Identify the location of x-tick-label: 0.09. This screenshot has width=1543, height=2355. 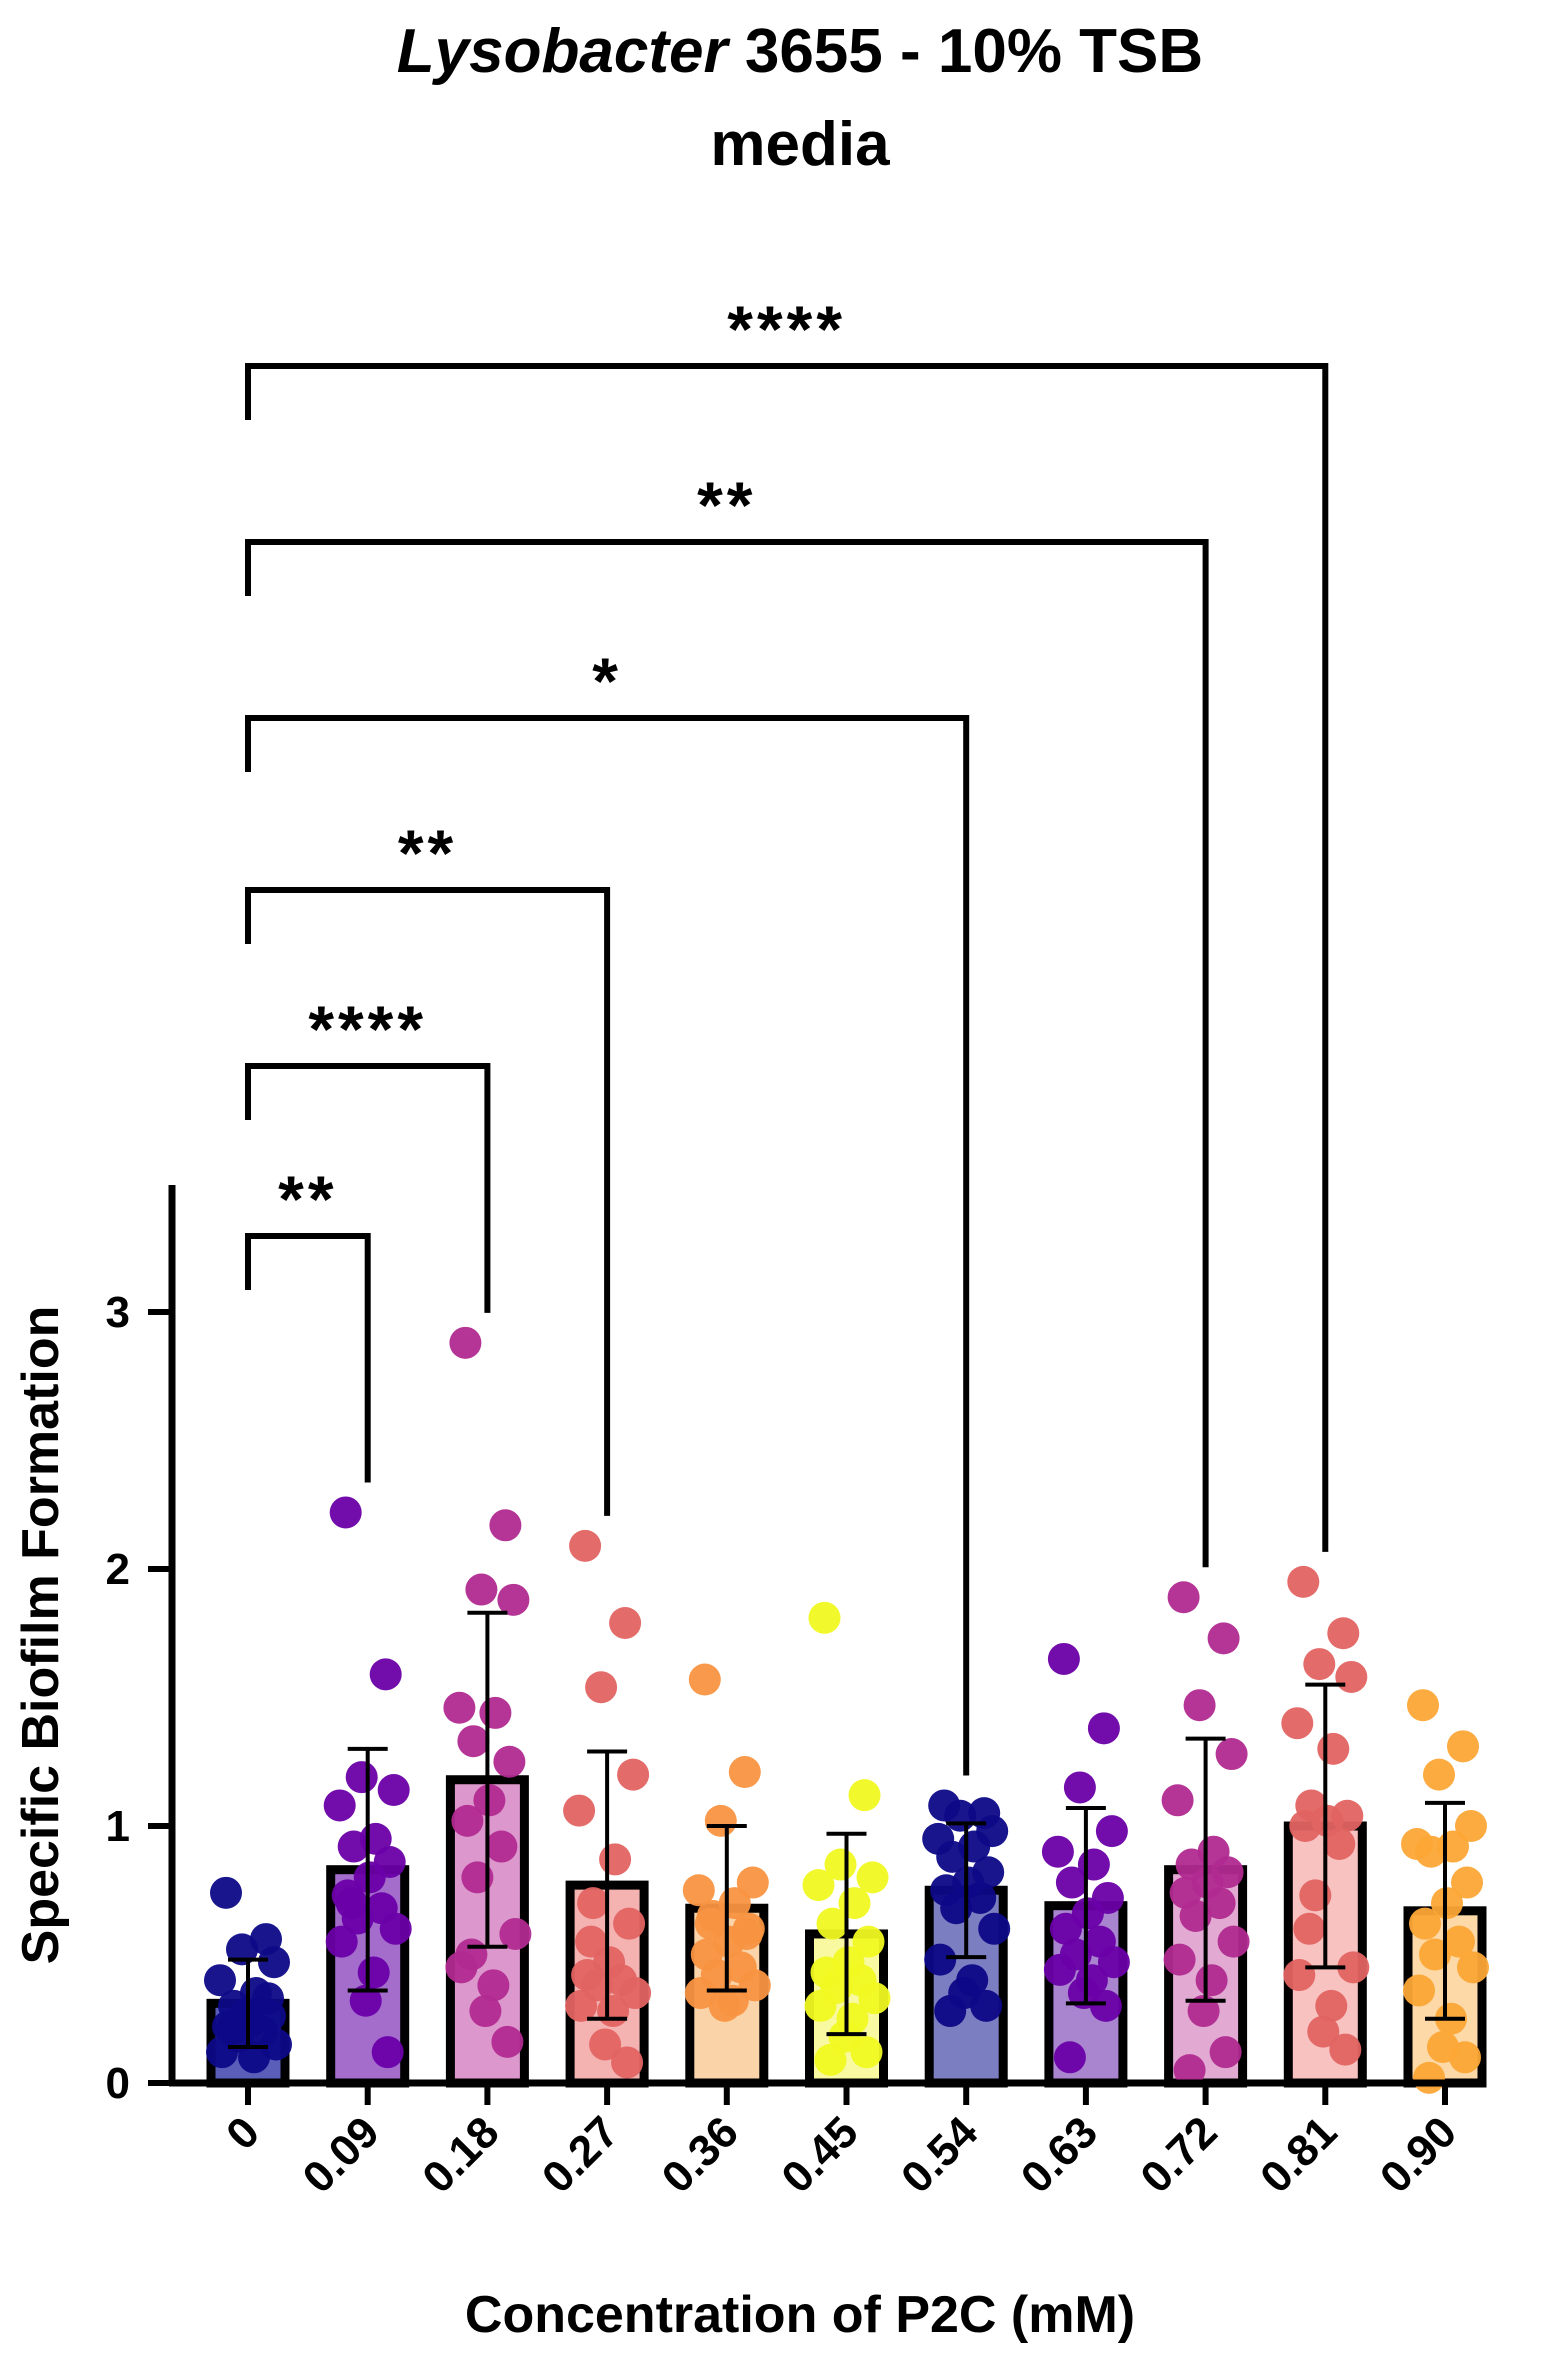
(341, 2154).